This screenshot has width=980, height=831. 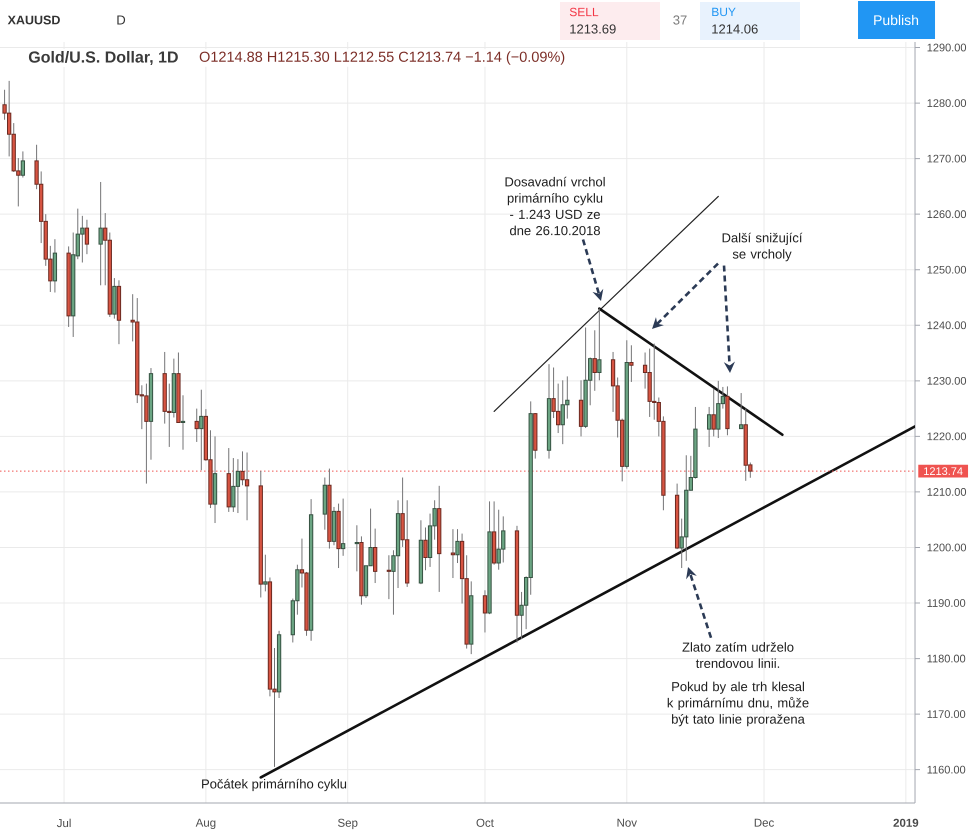 What do you see at coordinates (896, 20) in the screenshot?
I see `text: Publish` at bounding box center [896, 20].